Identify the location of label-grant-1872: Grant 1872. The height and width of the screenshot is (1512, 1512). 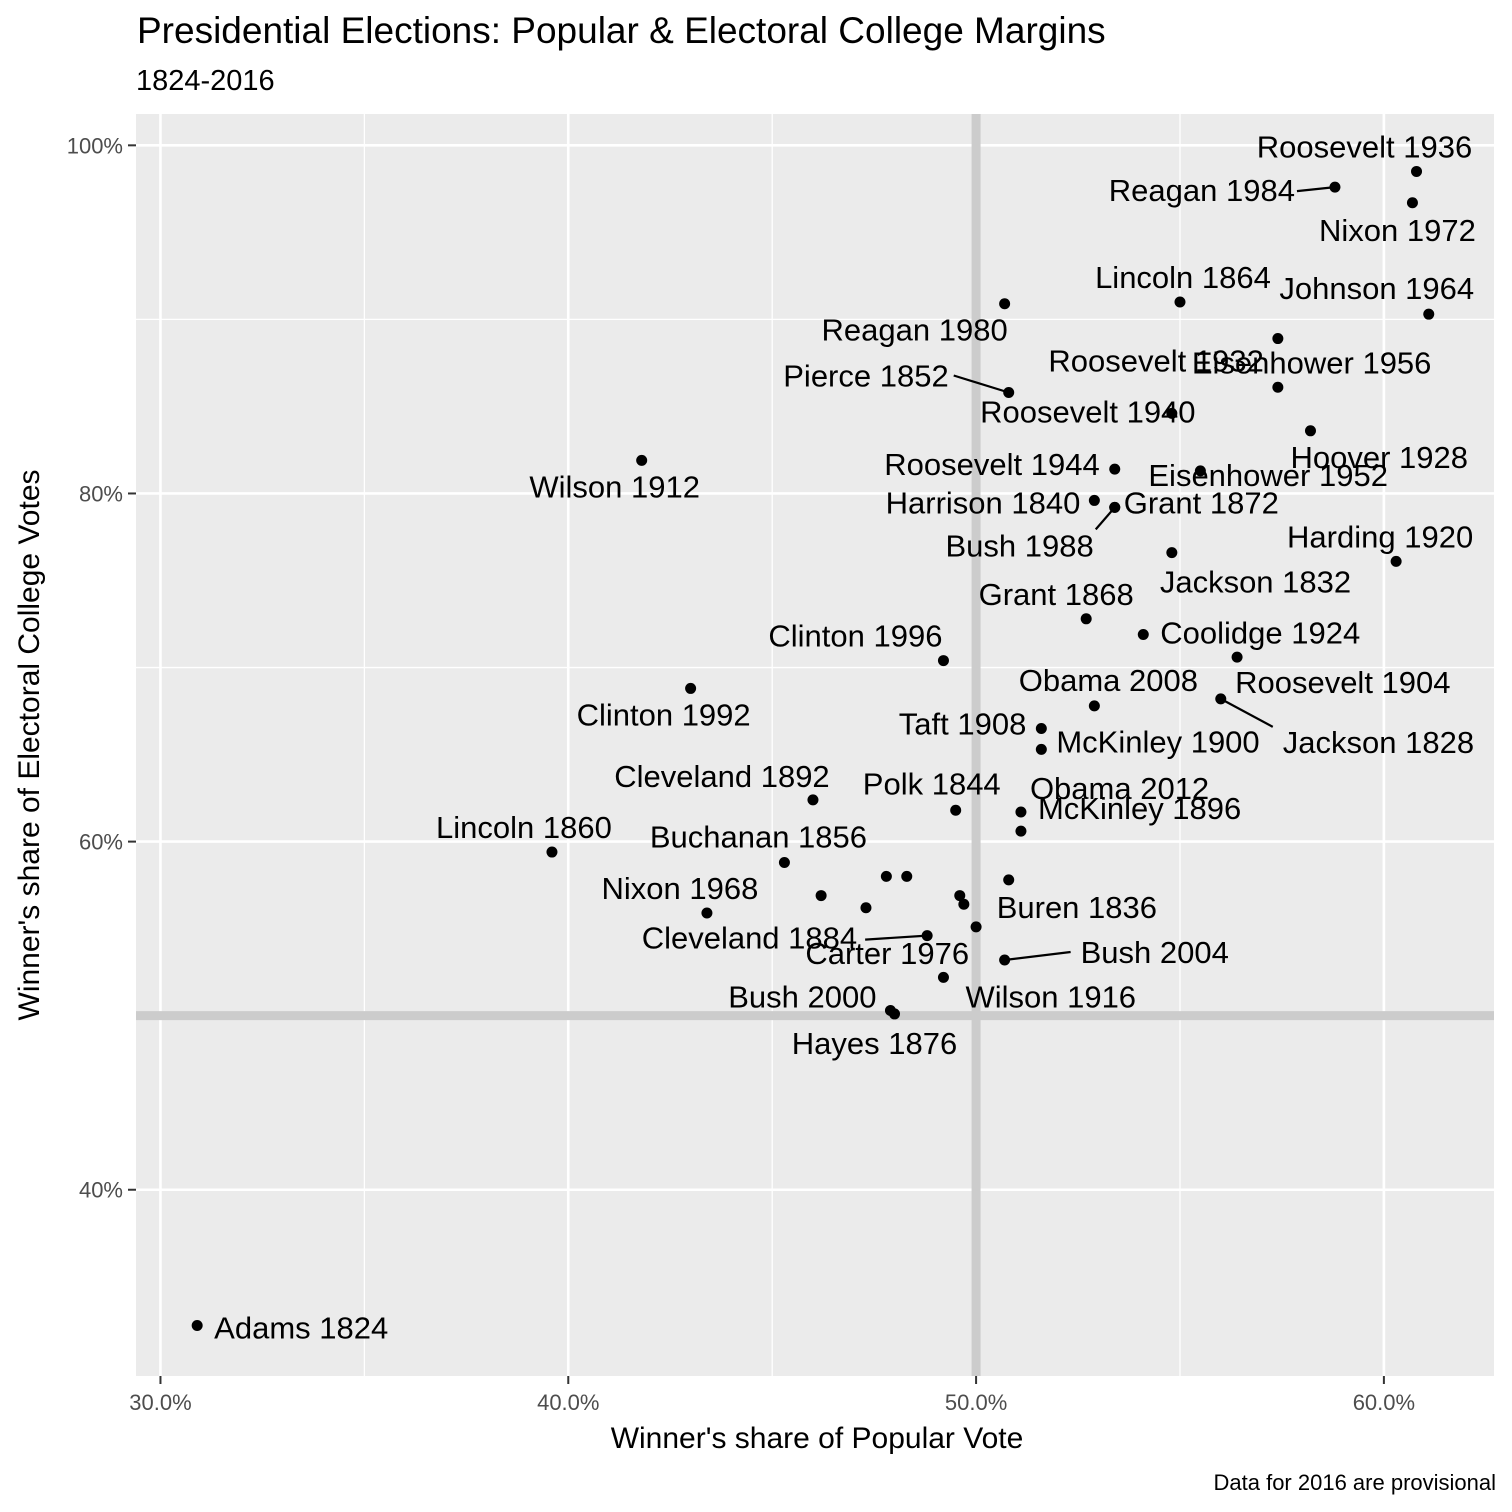
(1201, 502).